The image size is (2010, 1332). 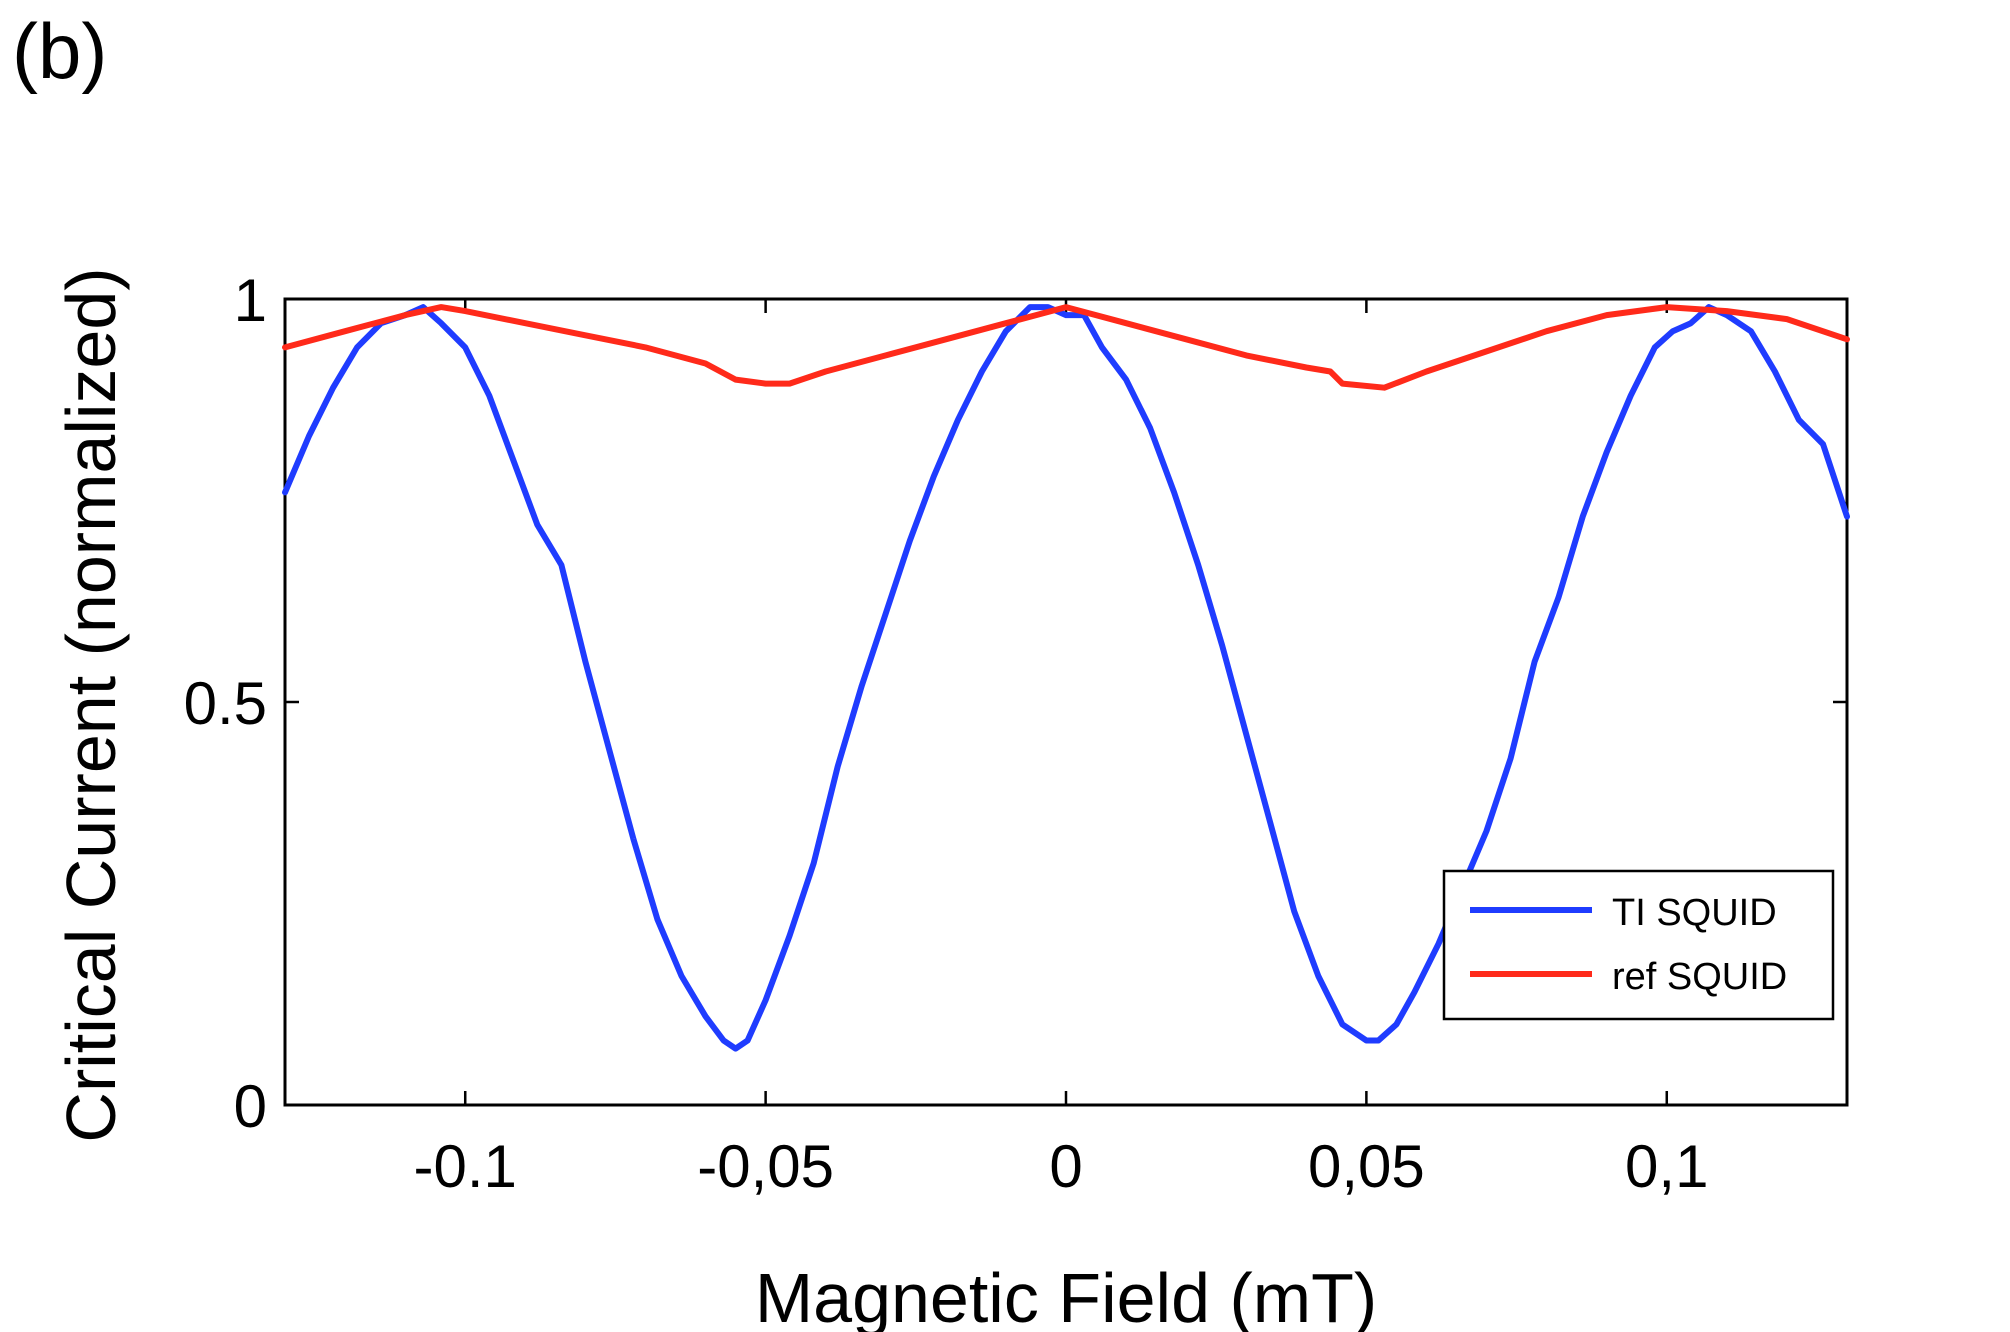 What do you see at coordinates (225, 703) in the screenshot?
I see `y-tick-label: 0.5` at bounding box center [225, 703].